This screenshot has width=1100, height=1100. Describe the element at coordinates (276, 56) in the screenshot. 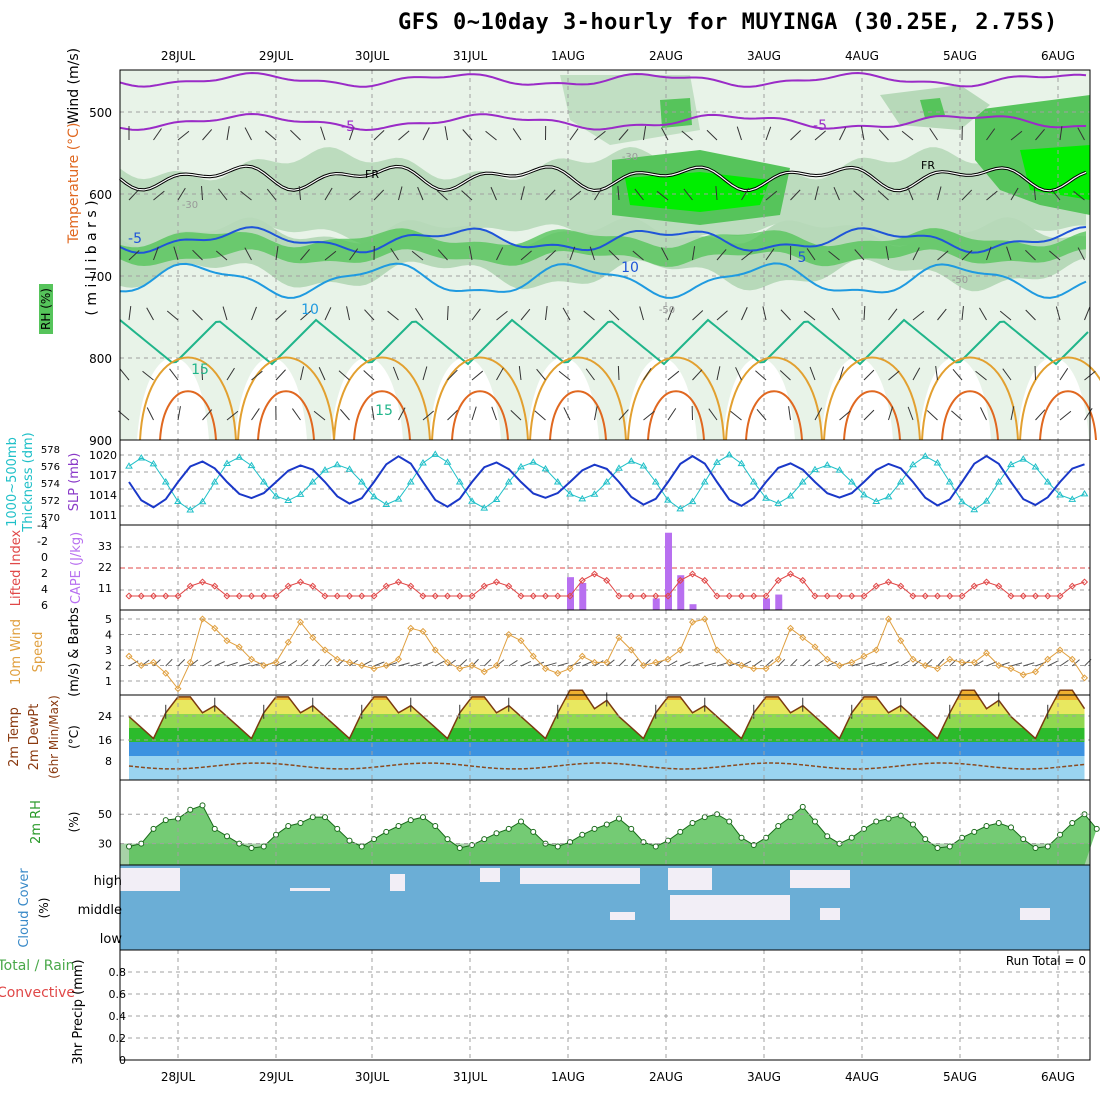

I see `date-label-top: 29JUL` at that location.